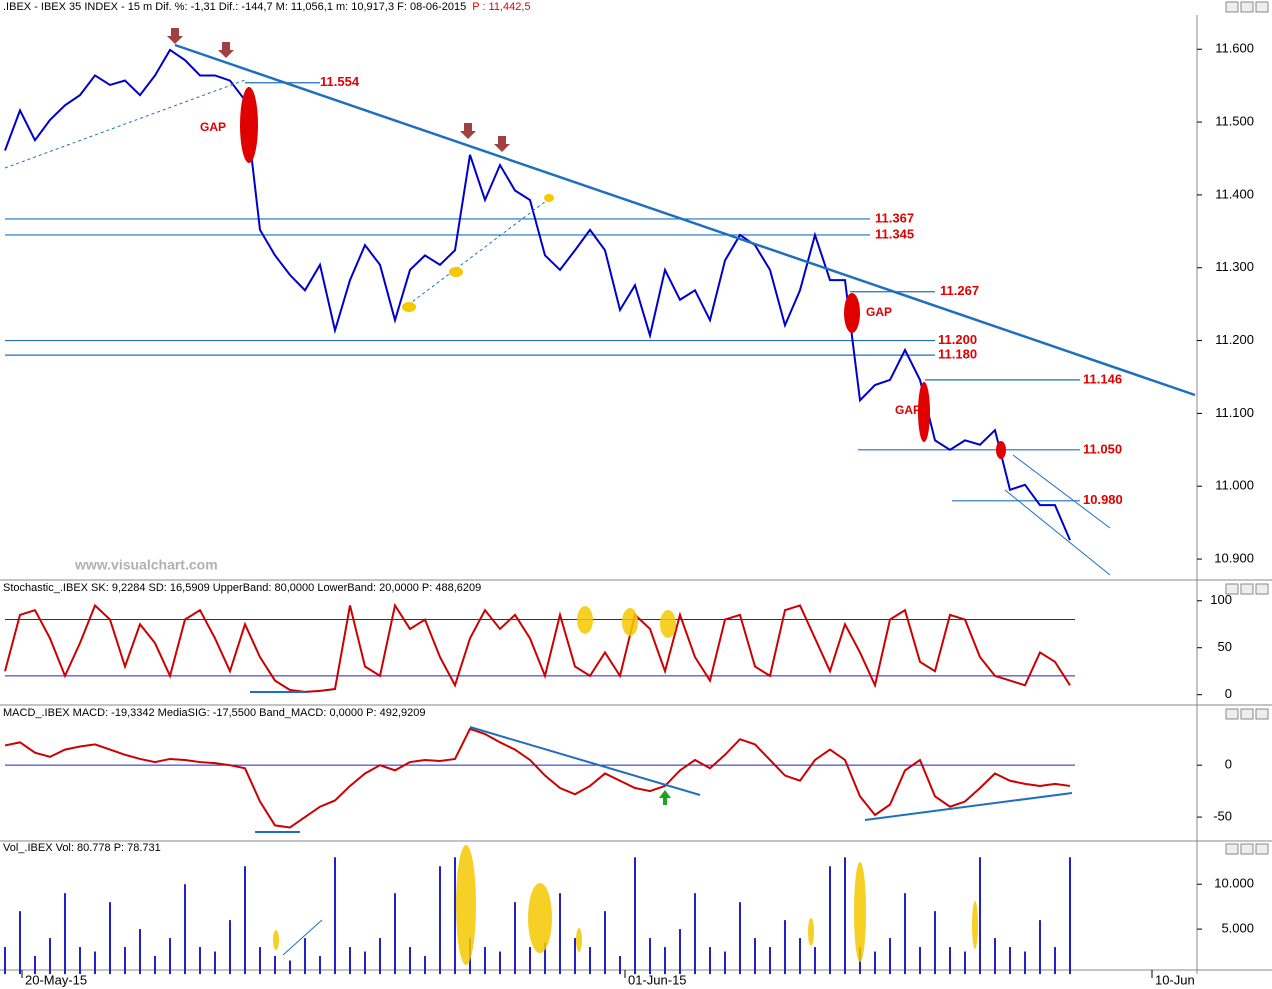 This screenshot has height=989, width=1272. I want to click on level-label: 11.146, so click(1102, 378).